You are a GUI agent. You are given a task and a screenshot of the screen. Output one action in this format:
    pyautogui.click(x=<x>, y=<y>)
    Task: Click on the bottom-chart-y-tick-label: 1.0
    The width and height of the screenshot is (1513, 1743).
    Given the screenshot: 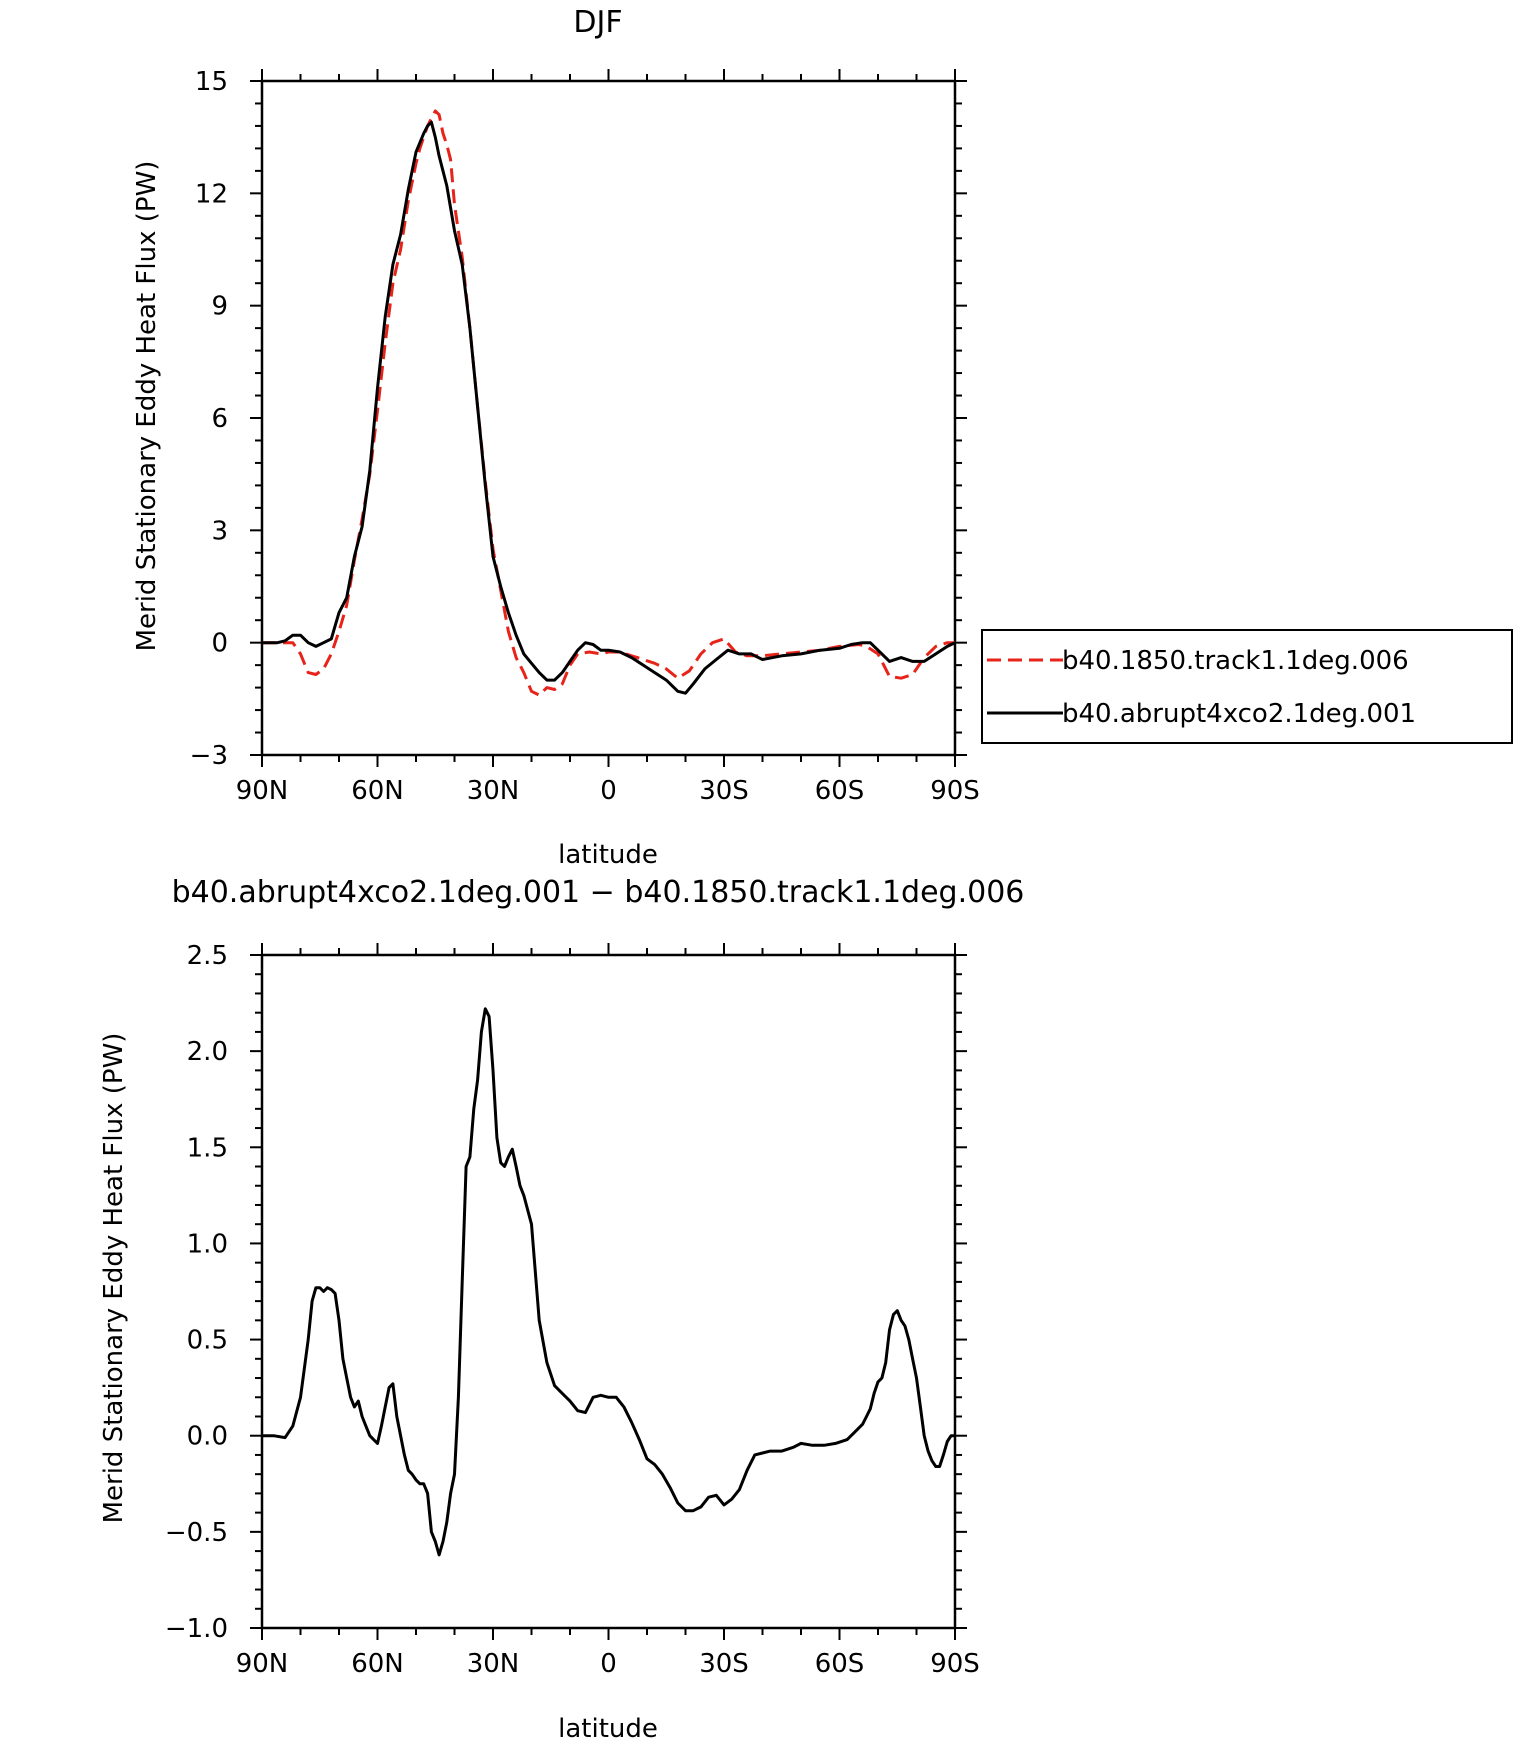 What is the action you would take?
    pyautogui.click(x=207, y=1244)
    